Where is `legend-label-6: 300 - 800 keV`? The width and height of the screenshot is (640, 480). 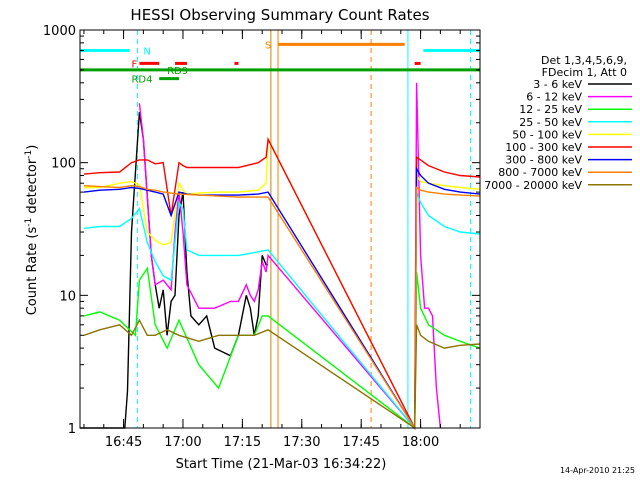 legend-label-6: 300 - 800 keV is located at coordinates (543, 160).